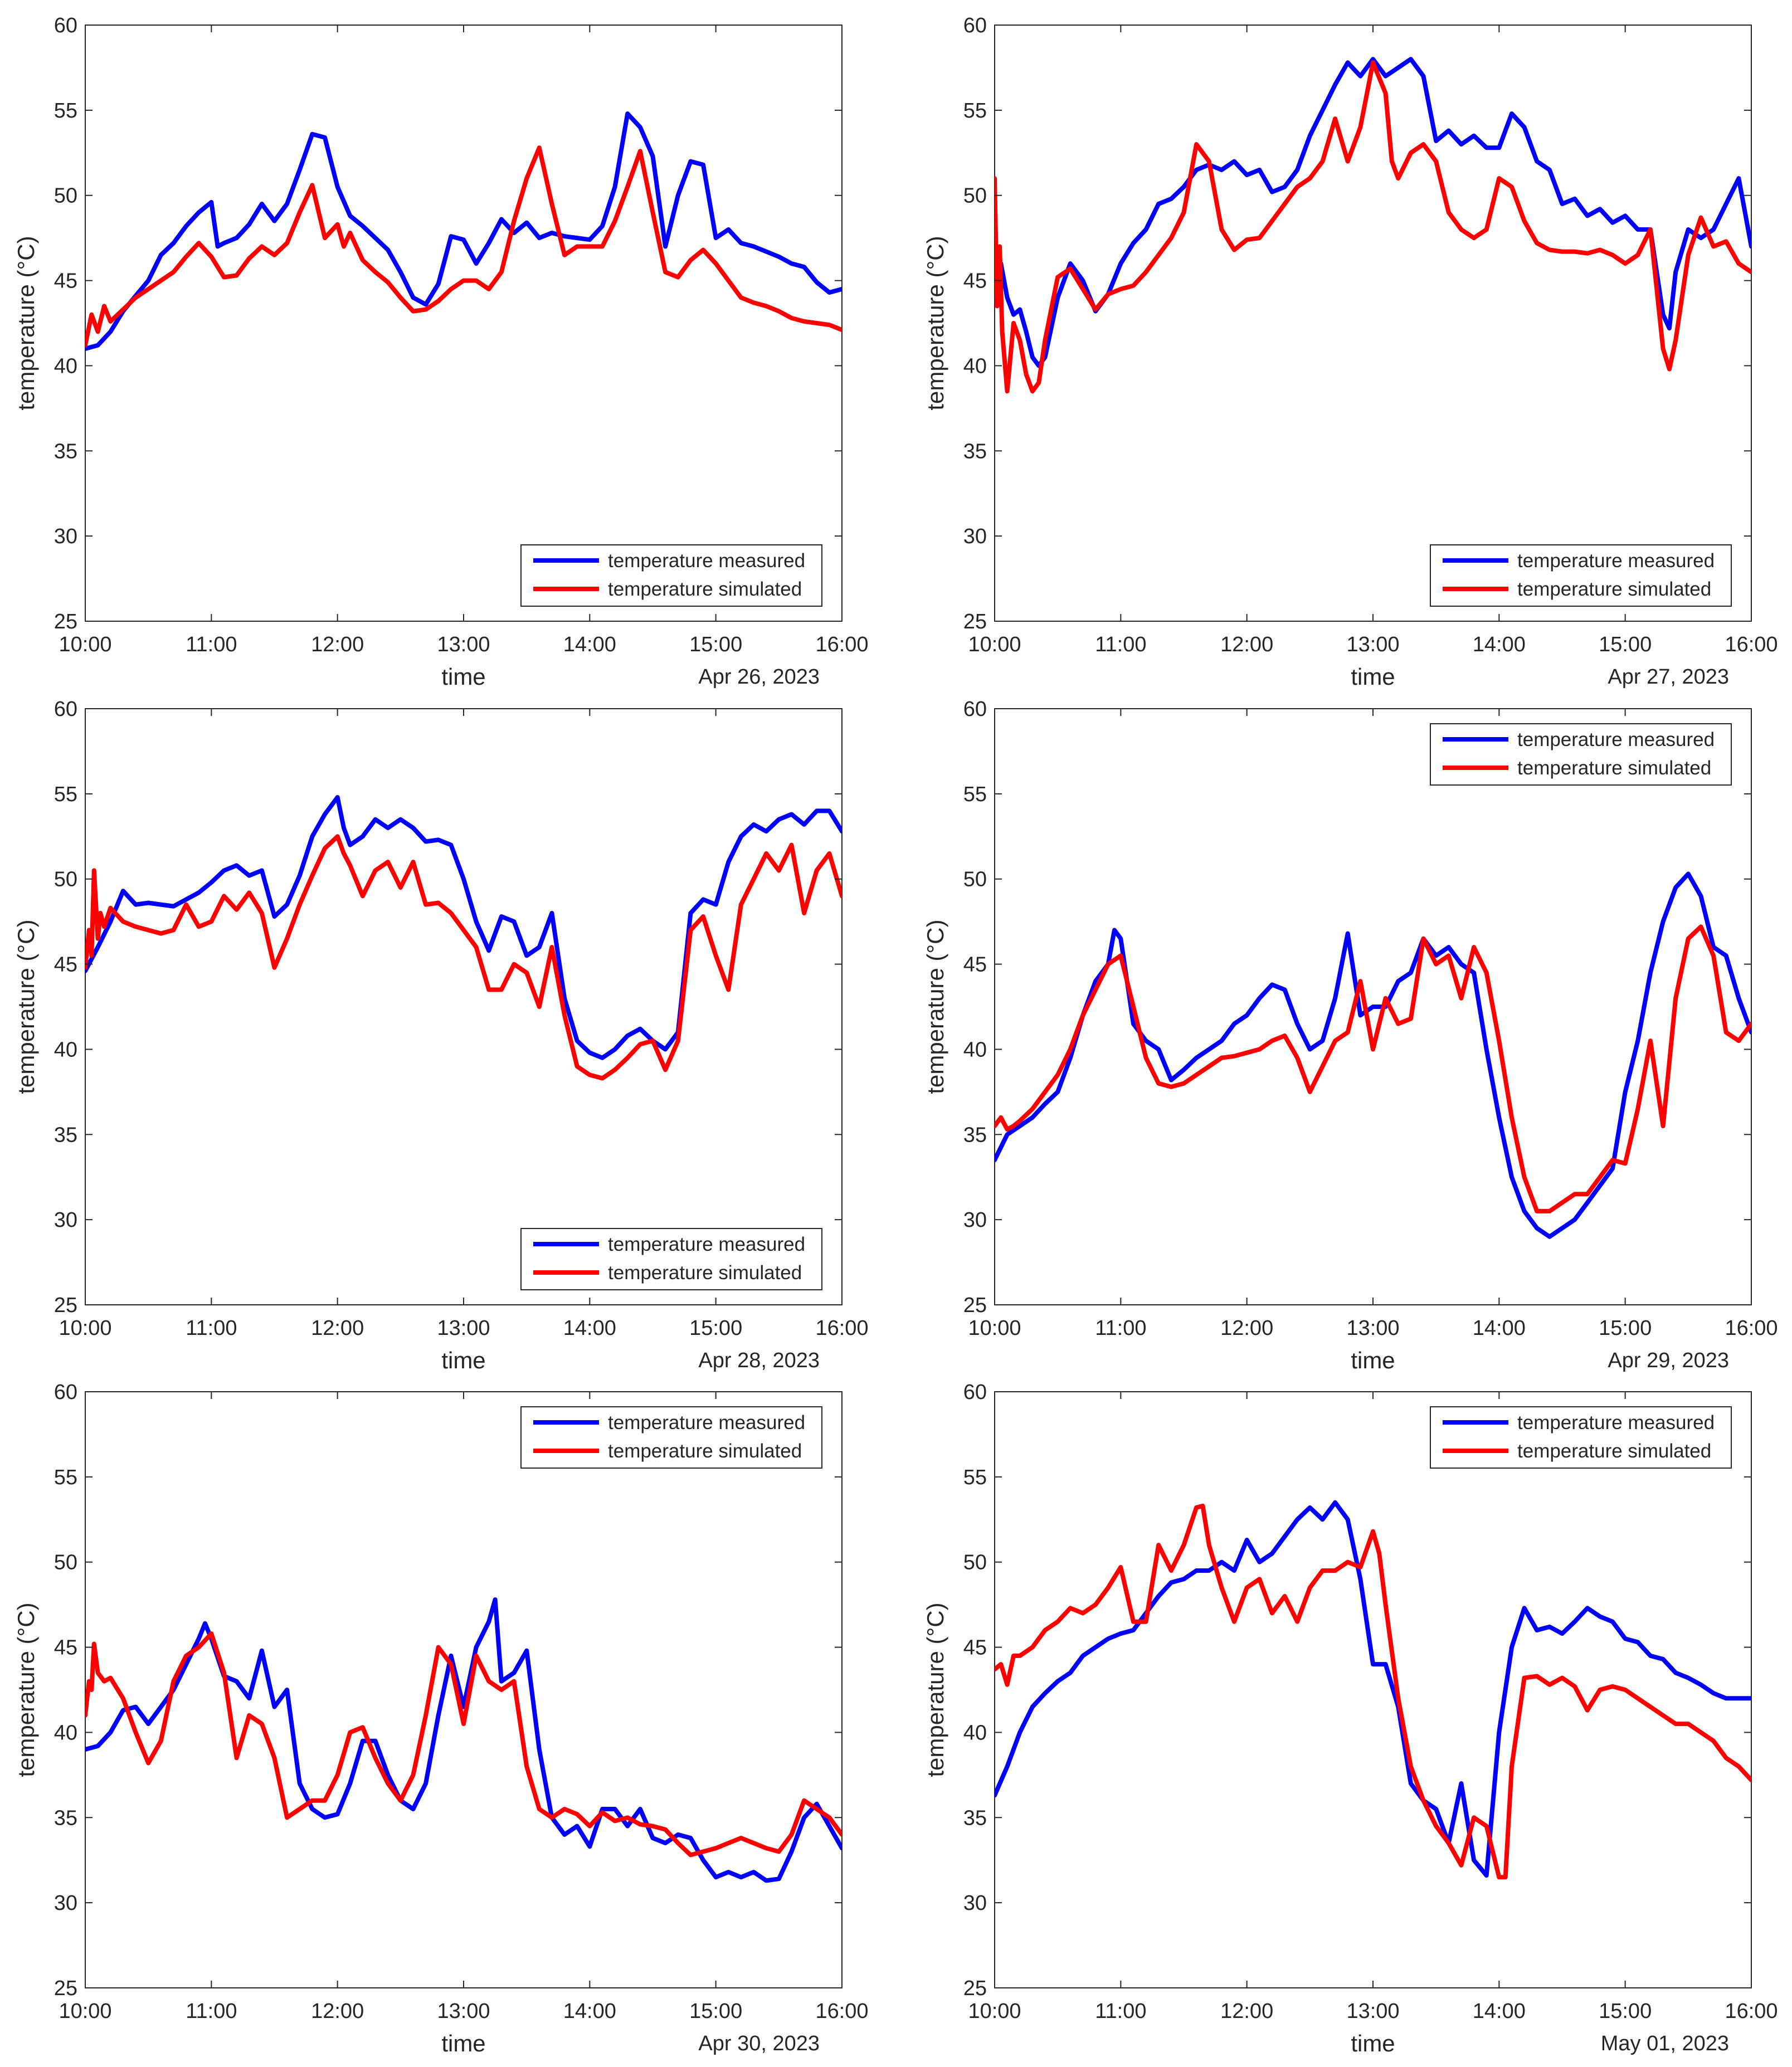 The image size is (1792, 2067). What do you see at coordinates (1665, 2044) in the screenshot?
I see `date-label: May 01, 2023` at bounding box center [1665, 2044].